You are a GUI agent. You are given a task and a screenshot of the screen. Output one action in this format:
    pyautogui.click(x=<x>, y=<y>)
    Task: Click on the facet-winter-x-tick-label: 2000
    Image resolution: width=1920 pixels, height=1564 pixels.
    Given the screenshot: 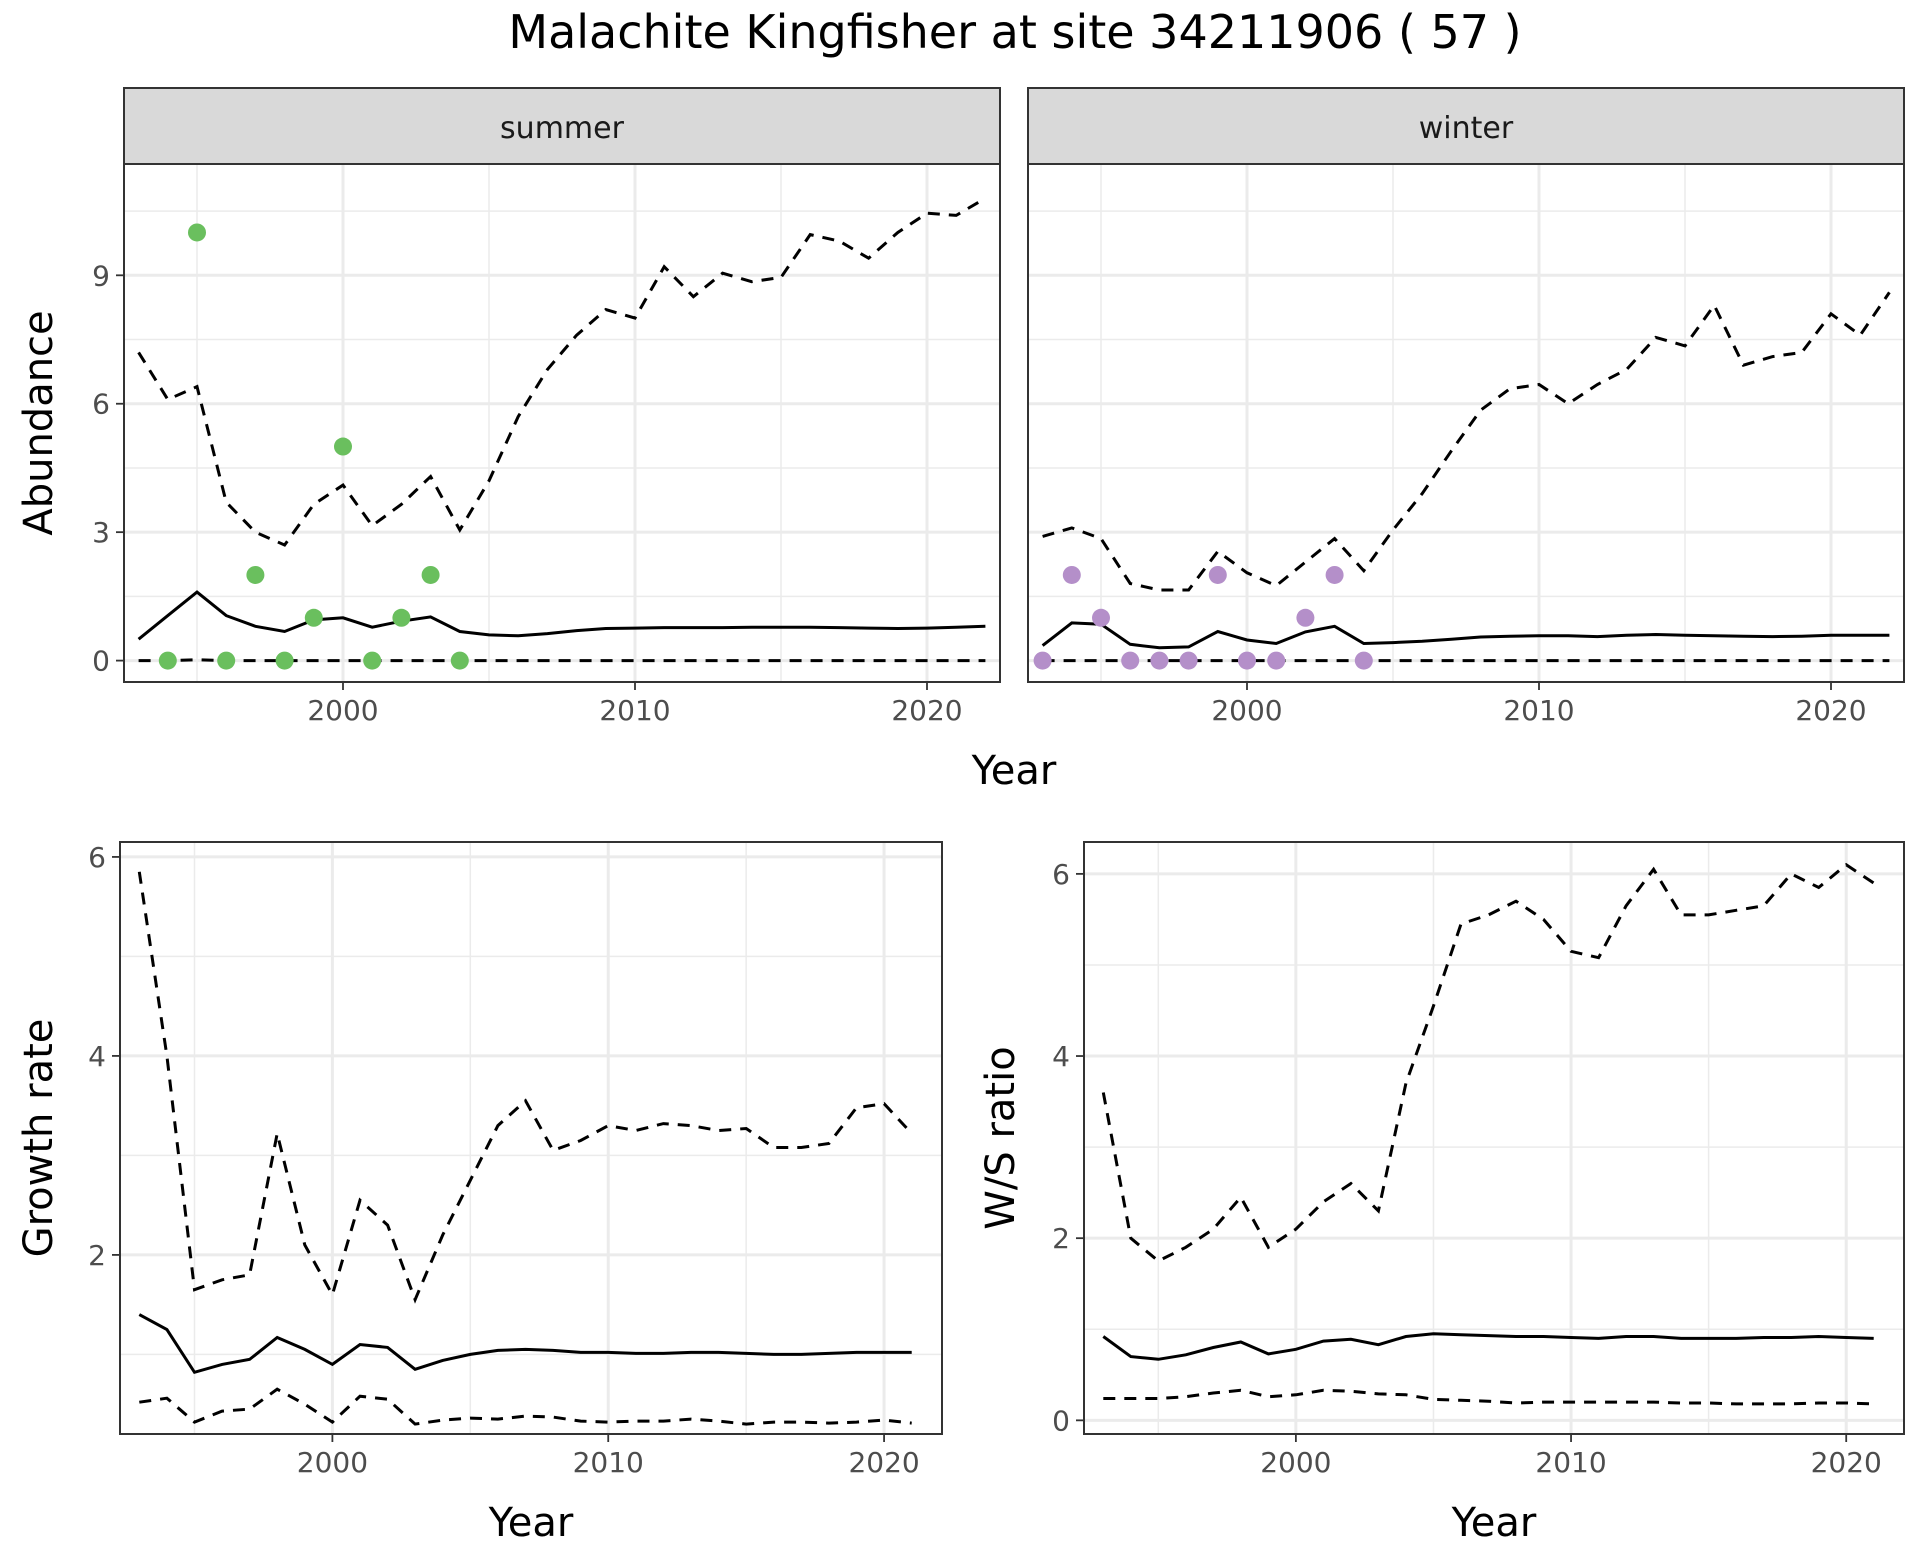 What is the action you would take?
    pyautogui.click(x=1246, y=710)
    